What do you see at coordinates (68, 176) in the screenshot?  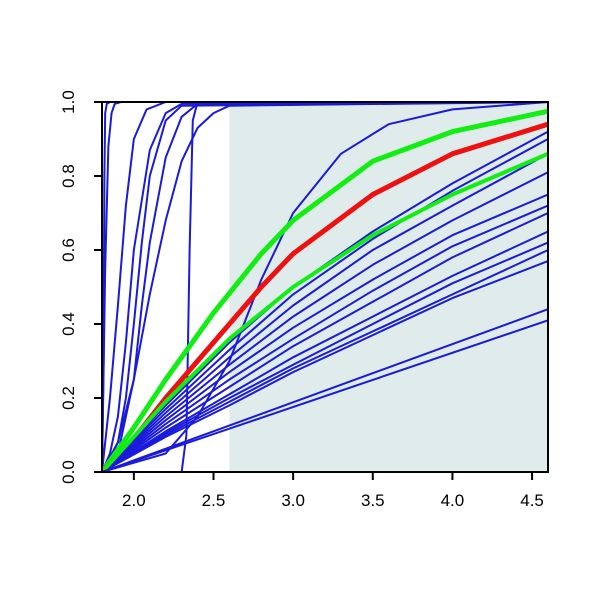 I see `y-tick-label: 0.8` at bounding box center [68, 176].